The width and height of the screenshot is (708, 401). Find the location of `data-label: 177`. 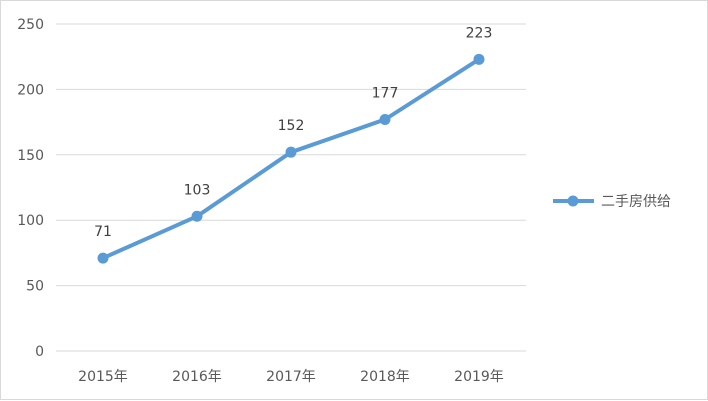

data-label: 177 is located at coordinates (385, 93).